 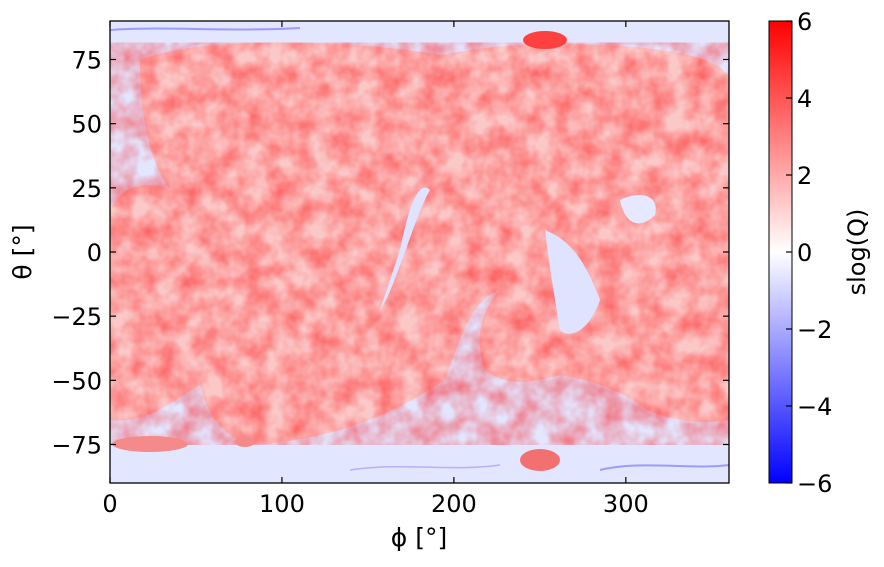 I want to click on x-tick-label: 100, so click(x=282, y=504).